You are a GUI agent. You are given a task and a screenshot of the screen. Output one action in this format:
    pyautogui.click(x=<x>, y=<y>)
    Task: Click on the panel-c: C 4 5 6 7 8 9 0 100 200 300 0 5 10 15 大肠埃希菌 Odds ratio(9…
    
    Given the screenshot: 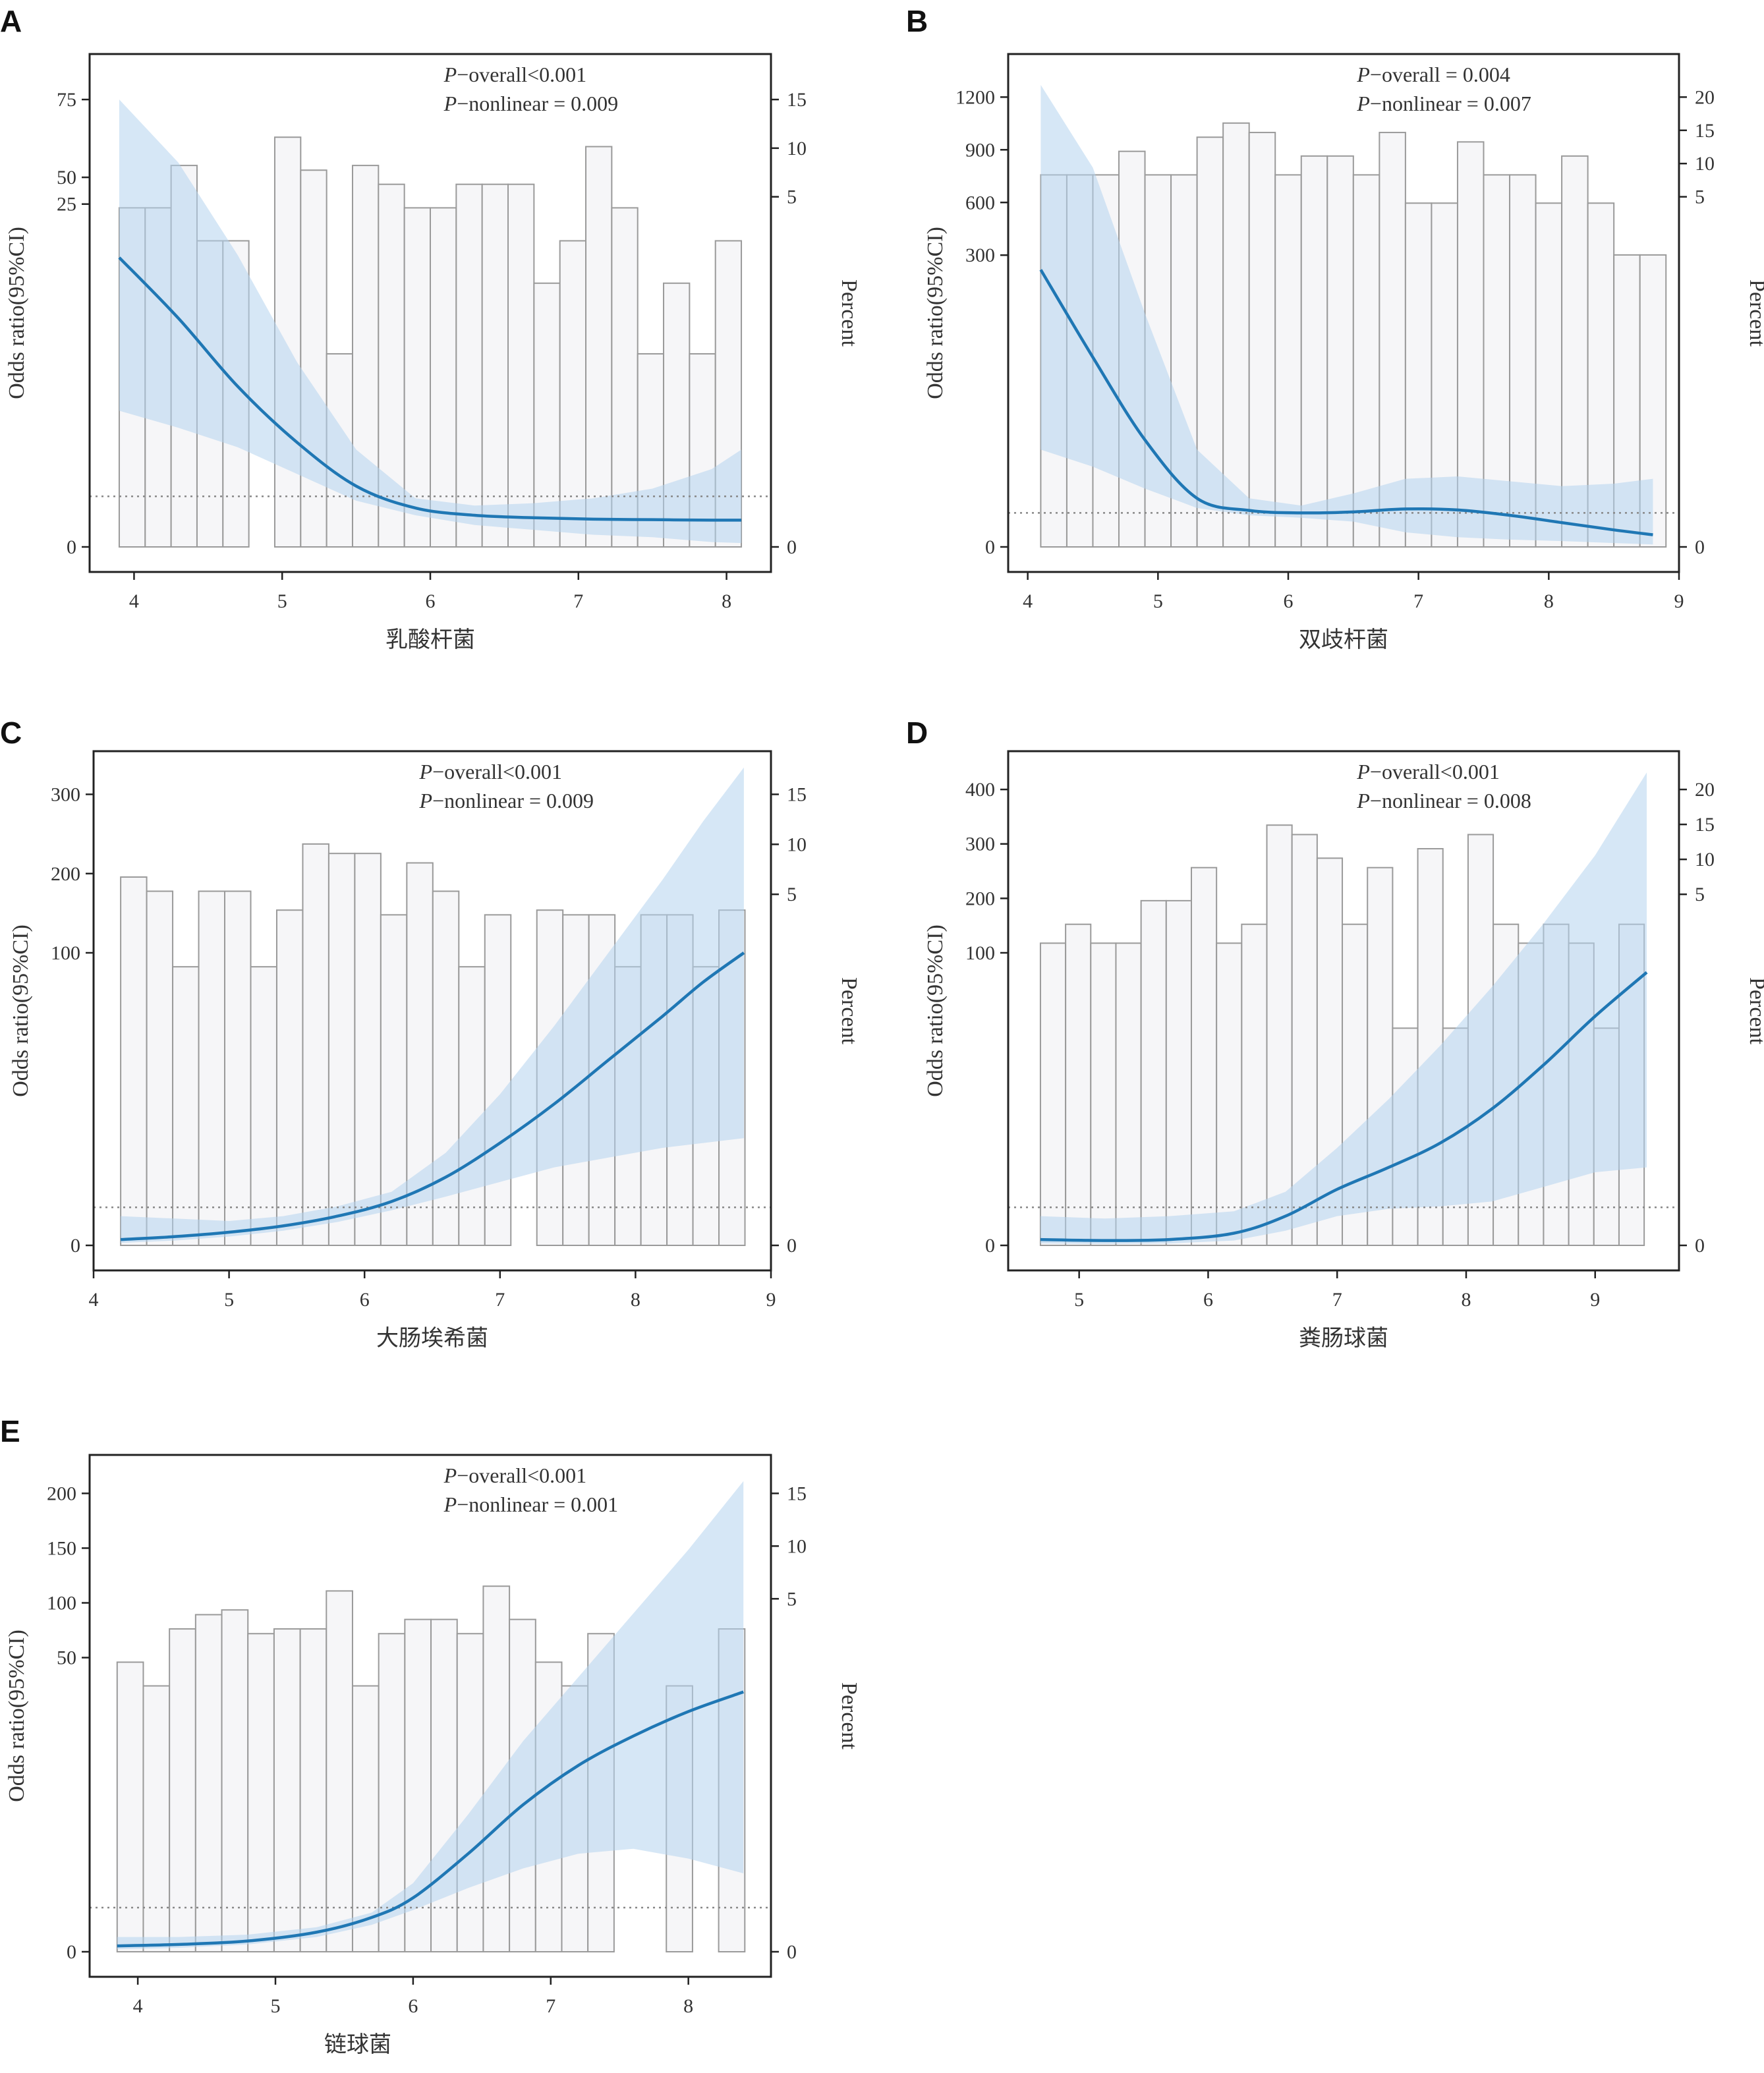 What is the action you would take?
    pyautogui.click(x=430, y=1033)
    